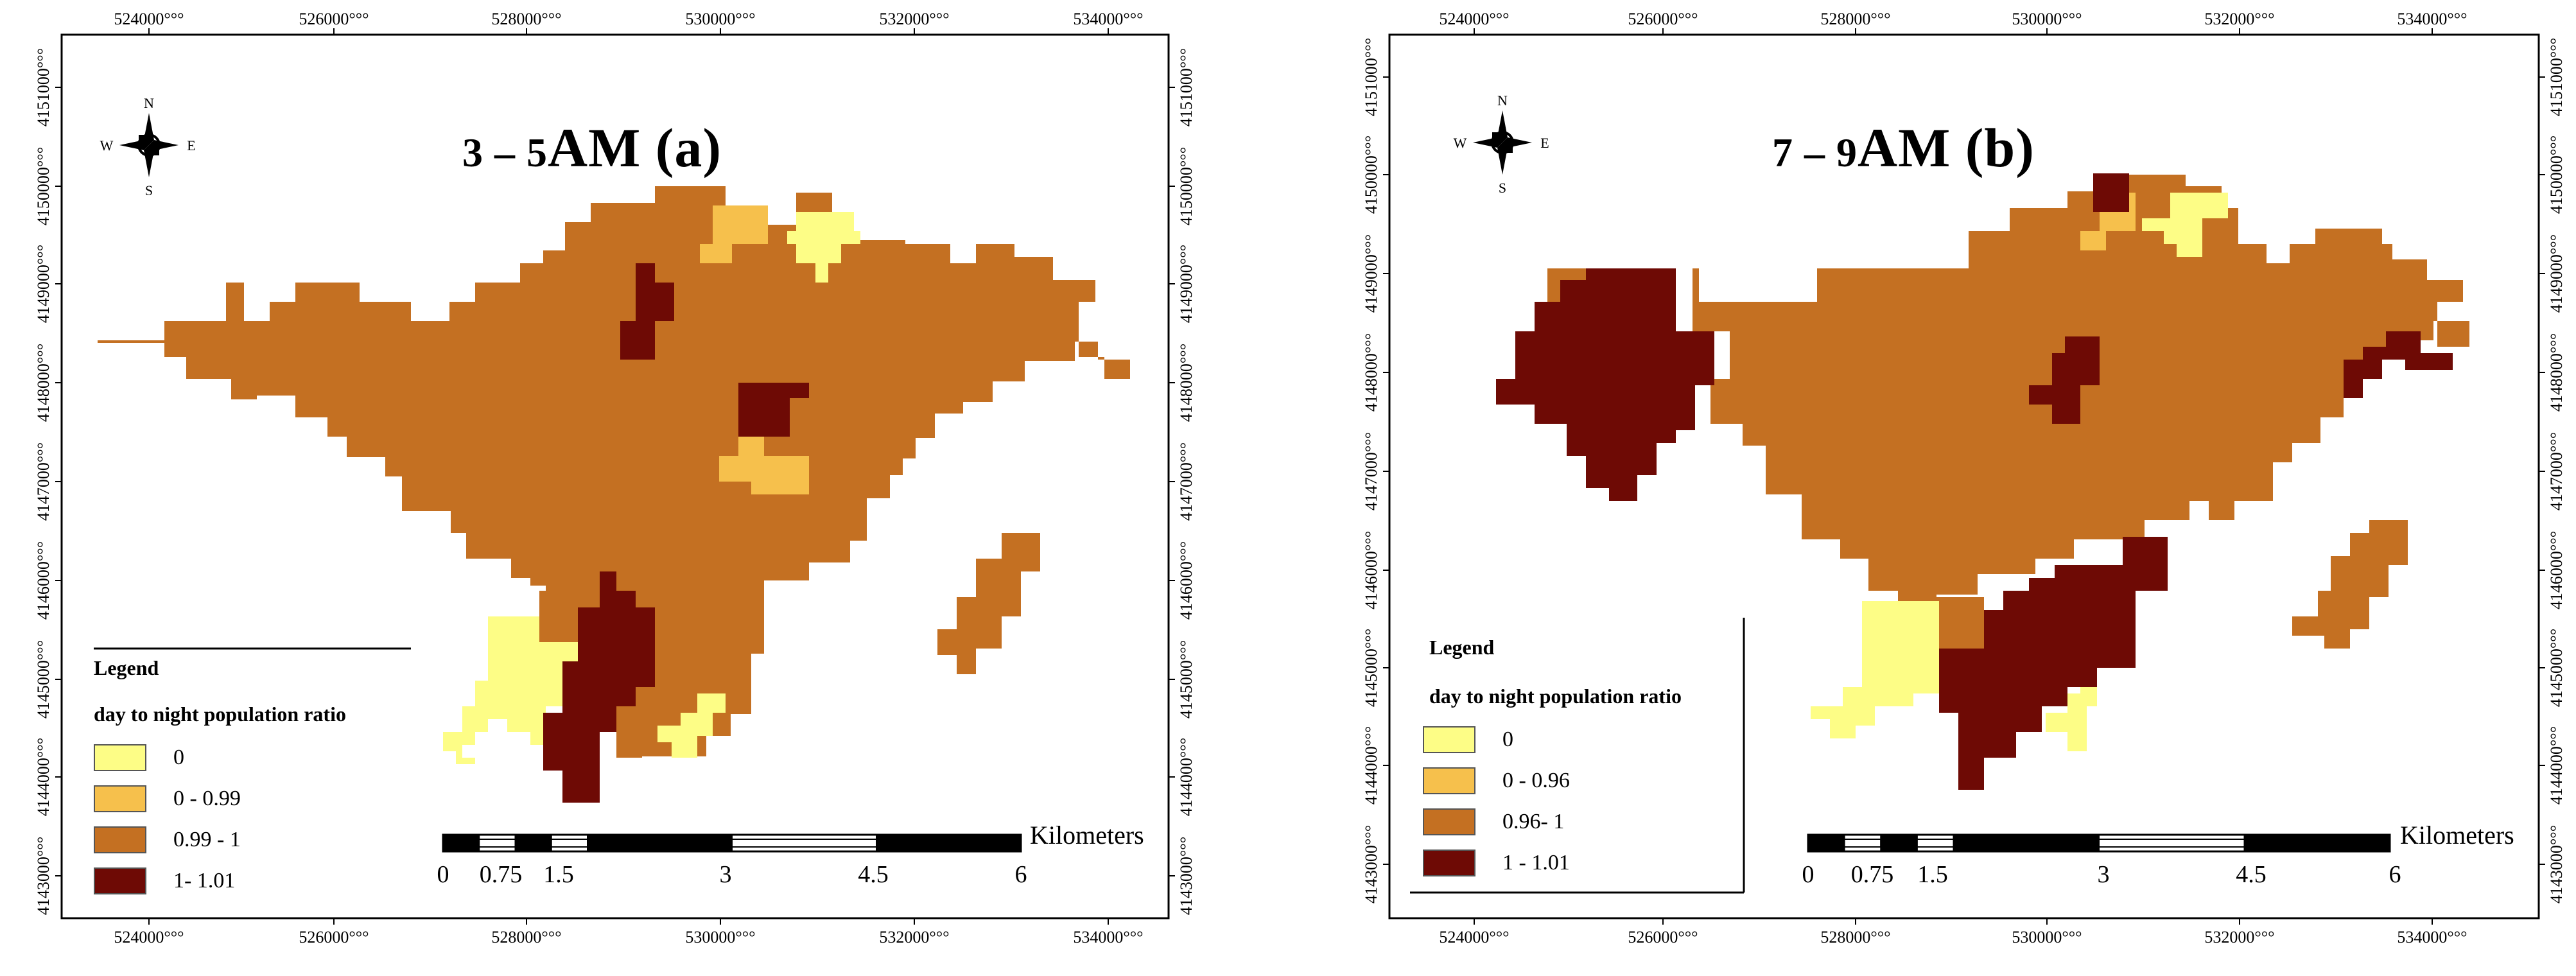 The width and height of the screenshot is (2576, 976). I want to click on x-tick-label-bottom: 532000°°°, so click(914, 937).